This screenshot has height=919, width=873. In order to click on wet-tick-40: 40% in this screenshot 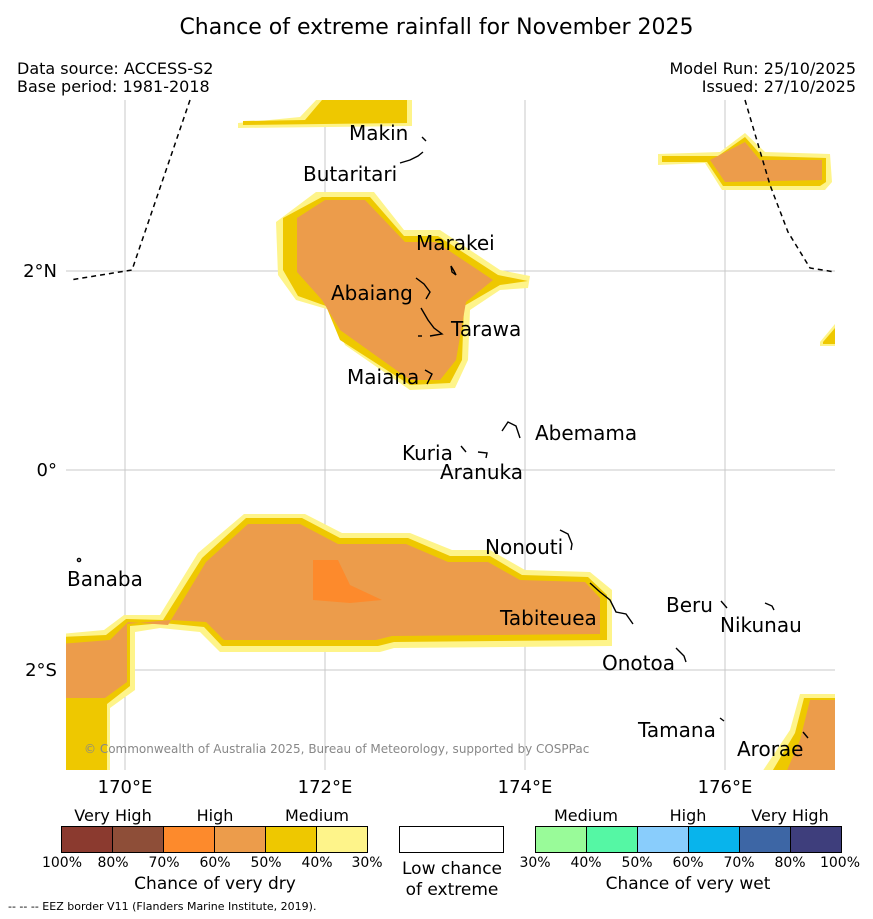, I will do `click(586, 863)`.